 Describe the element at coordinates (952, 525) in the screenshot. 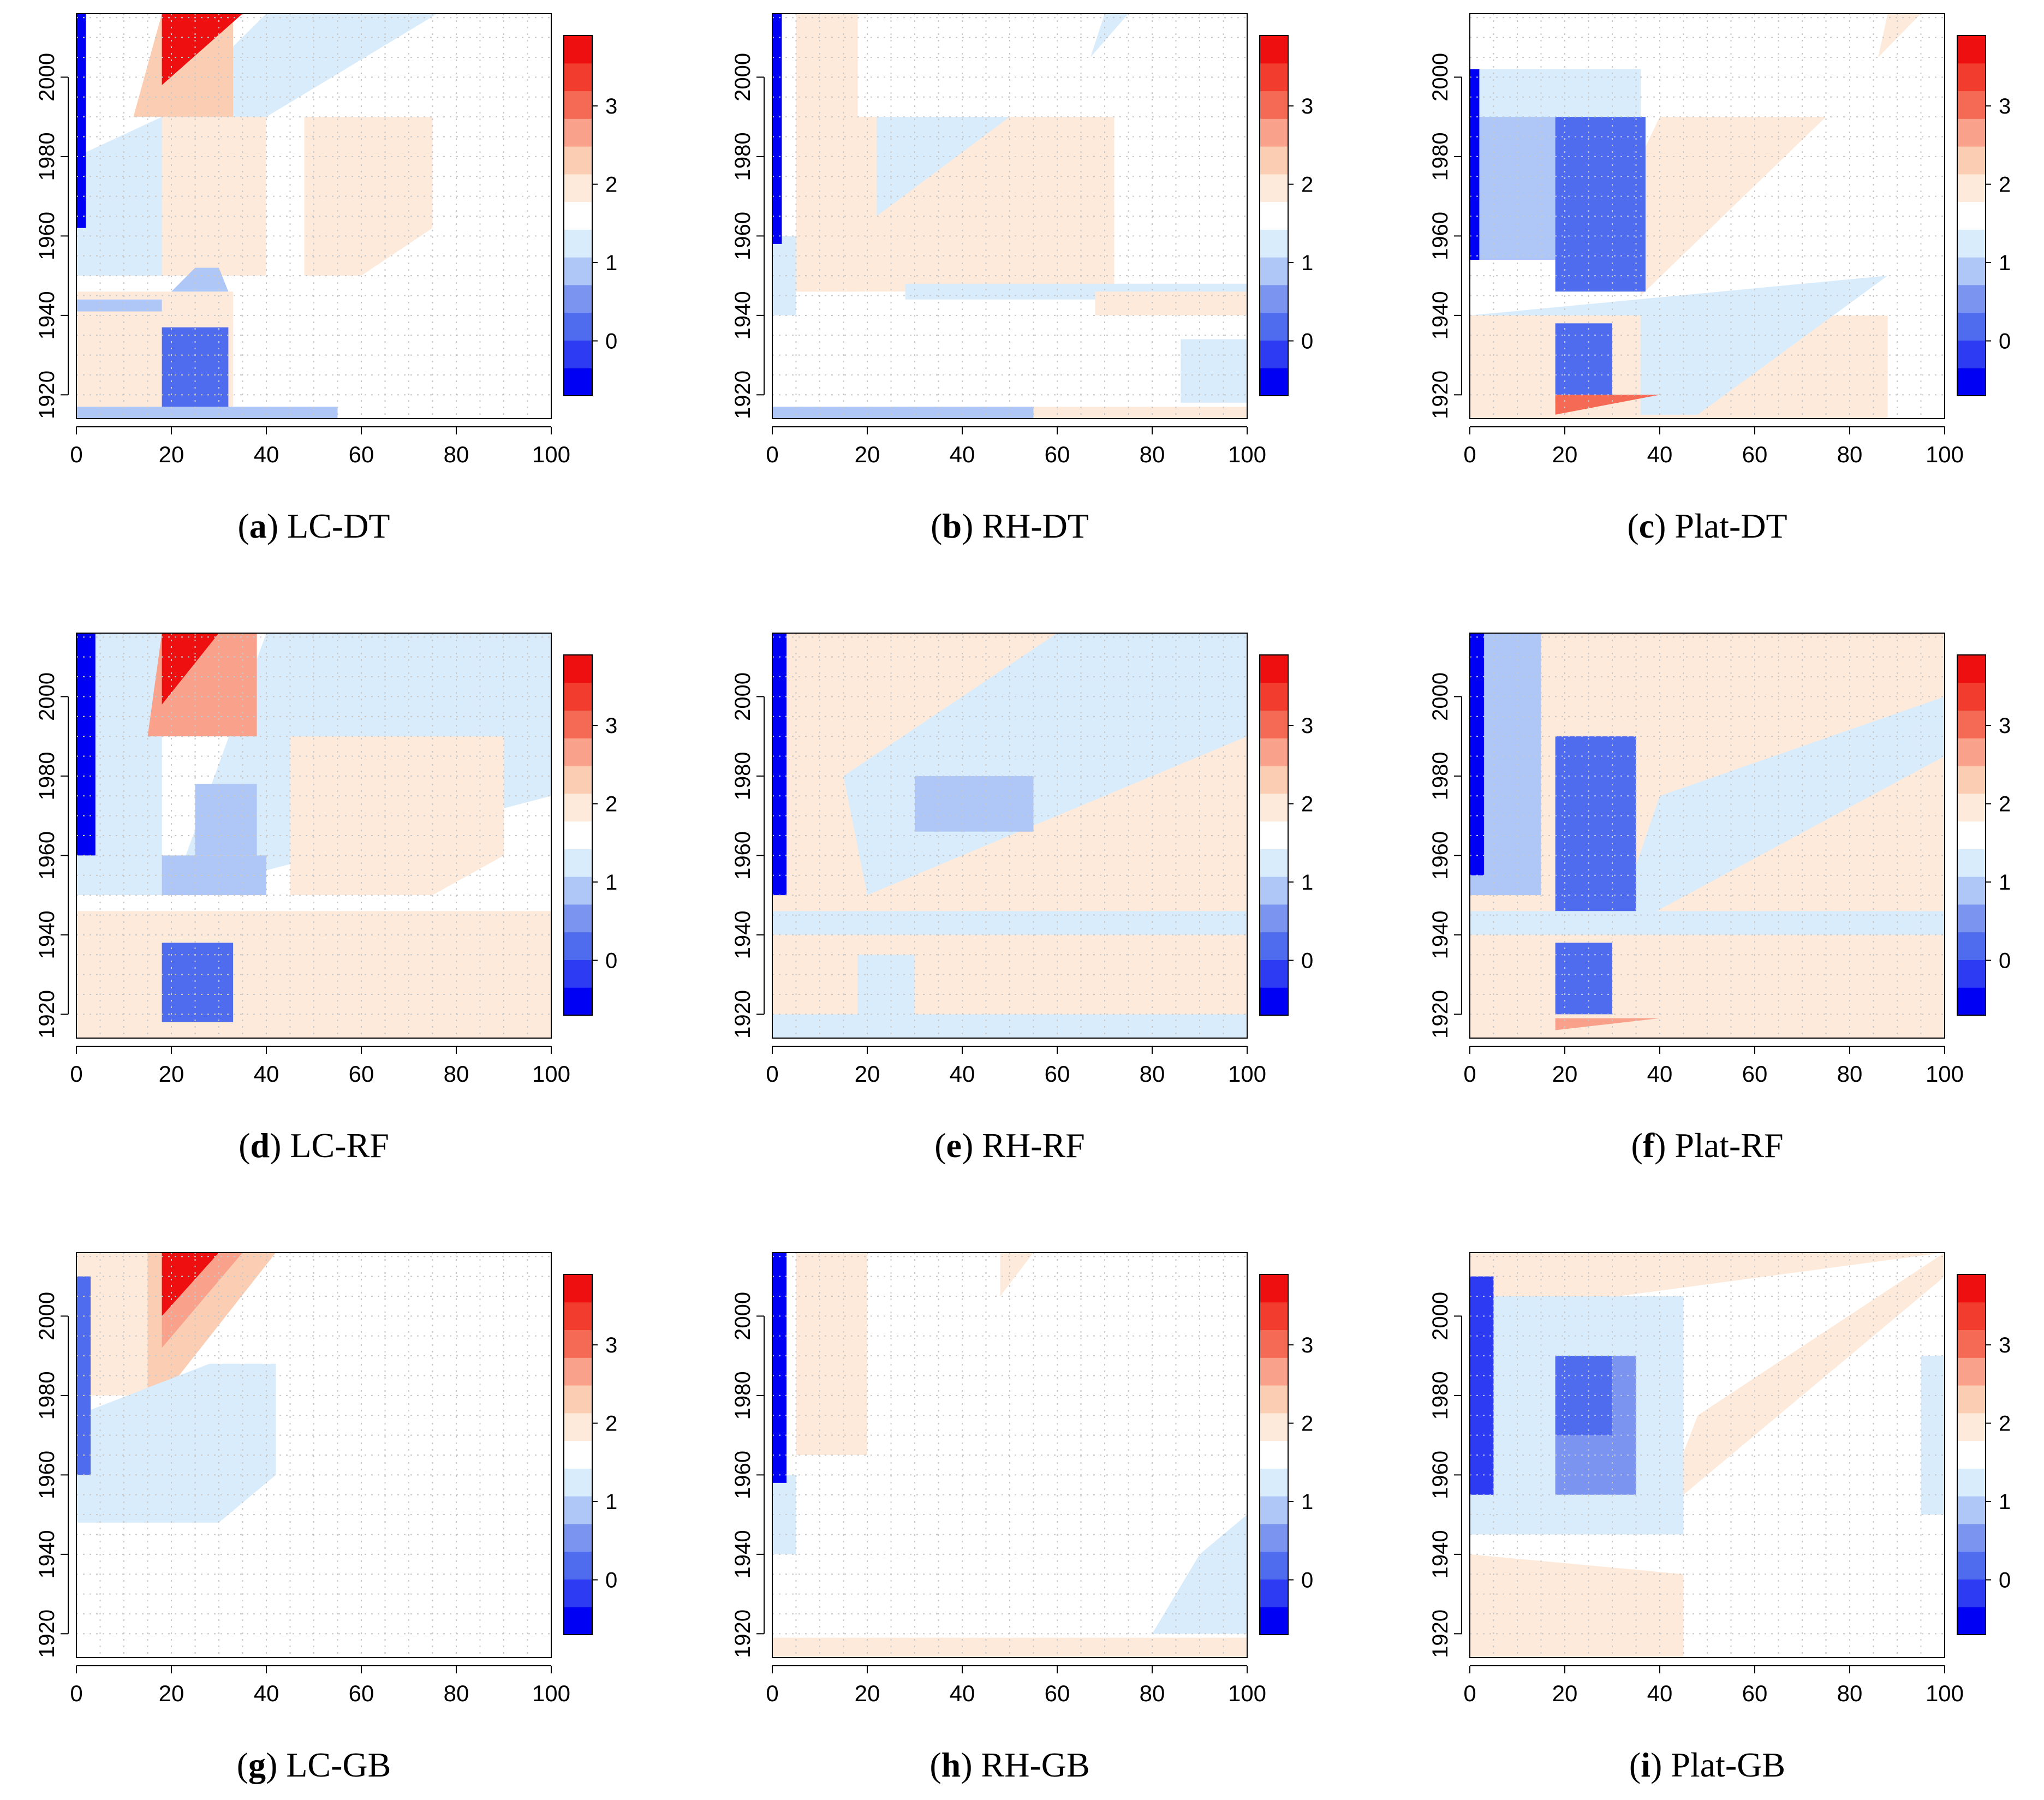

I see `caption-label: b` at that location.